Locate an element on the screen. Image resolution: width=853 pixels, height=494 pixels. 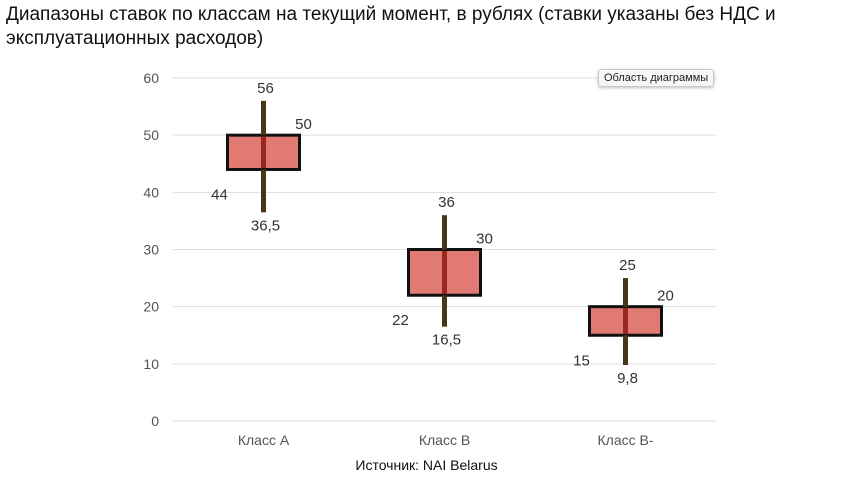
label-q3: 30 is located at coordinates (484, 239).